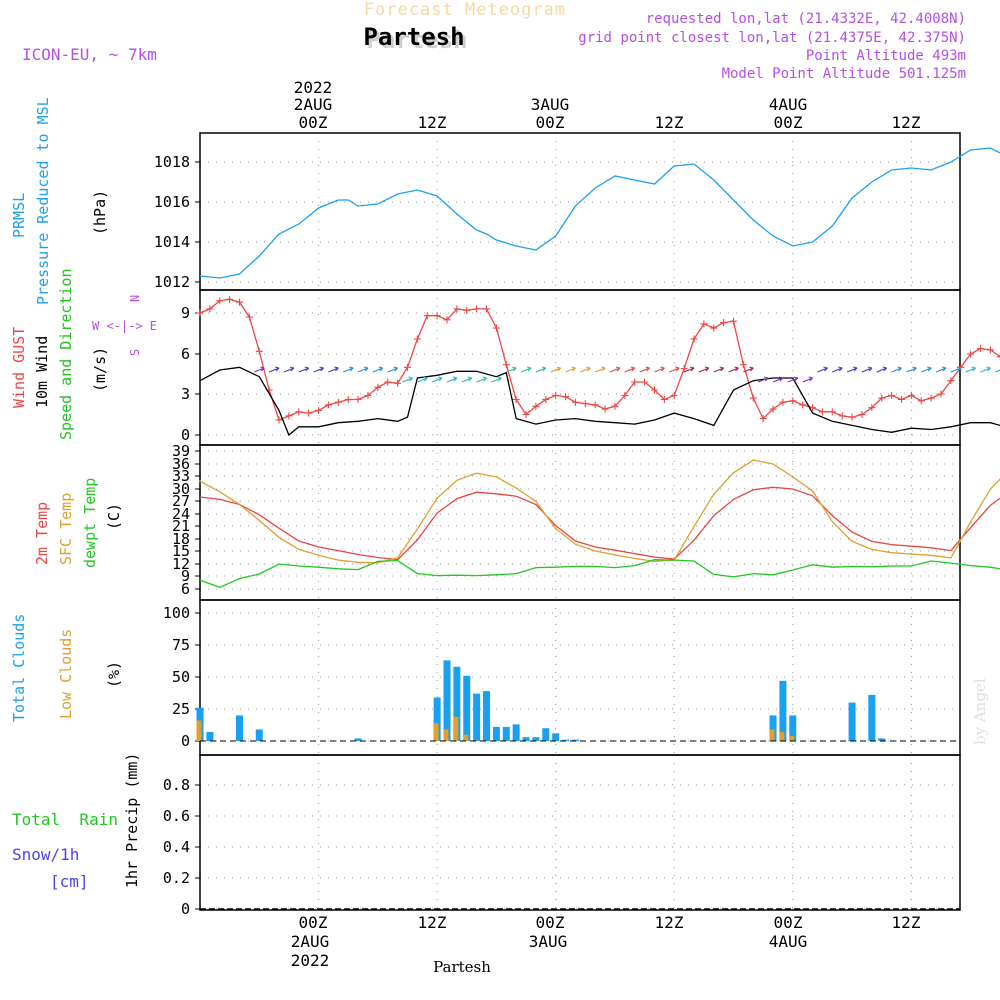  Describe the element at coordinates (181, 501) in the screenshot. I see `ytick-label-temperature: 27` at that location.